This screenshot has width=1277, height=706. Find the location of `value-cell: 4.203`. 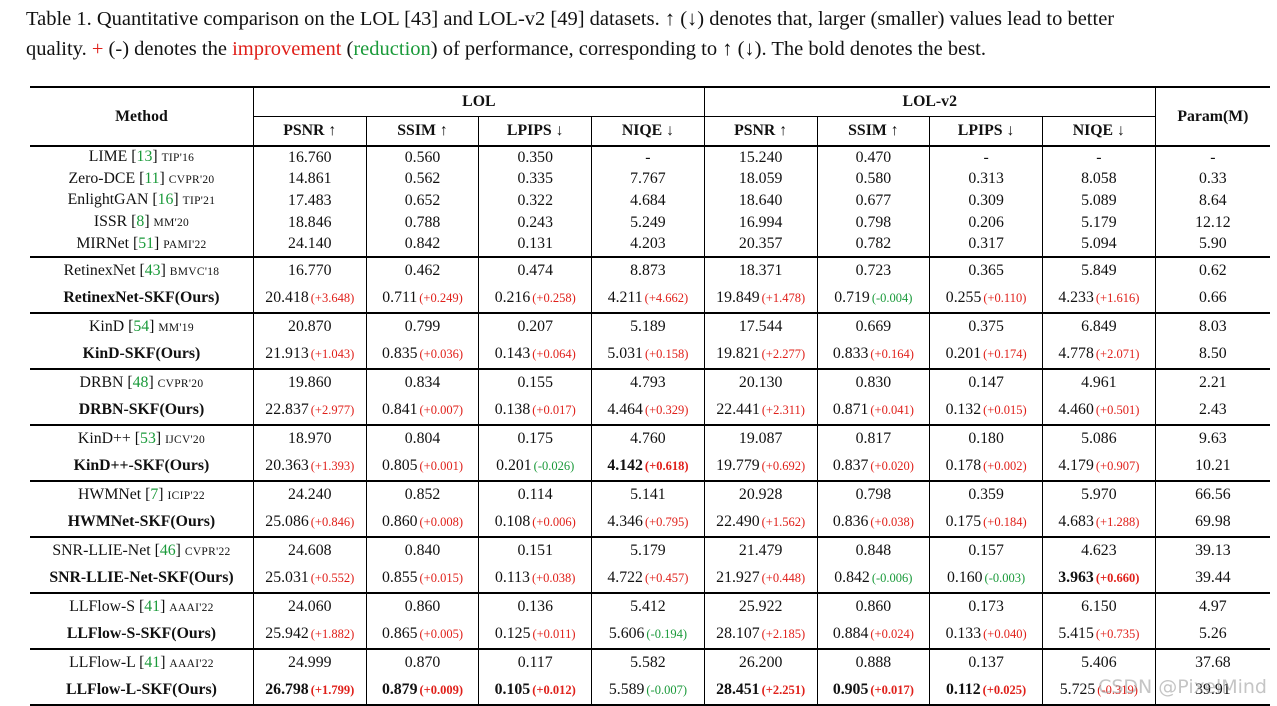

value-cell: 4.203 is located at coordinates (648, 245).